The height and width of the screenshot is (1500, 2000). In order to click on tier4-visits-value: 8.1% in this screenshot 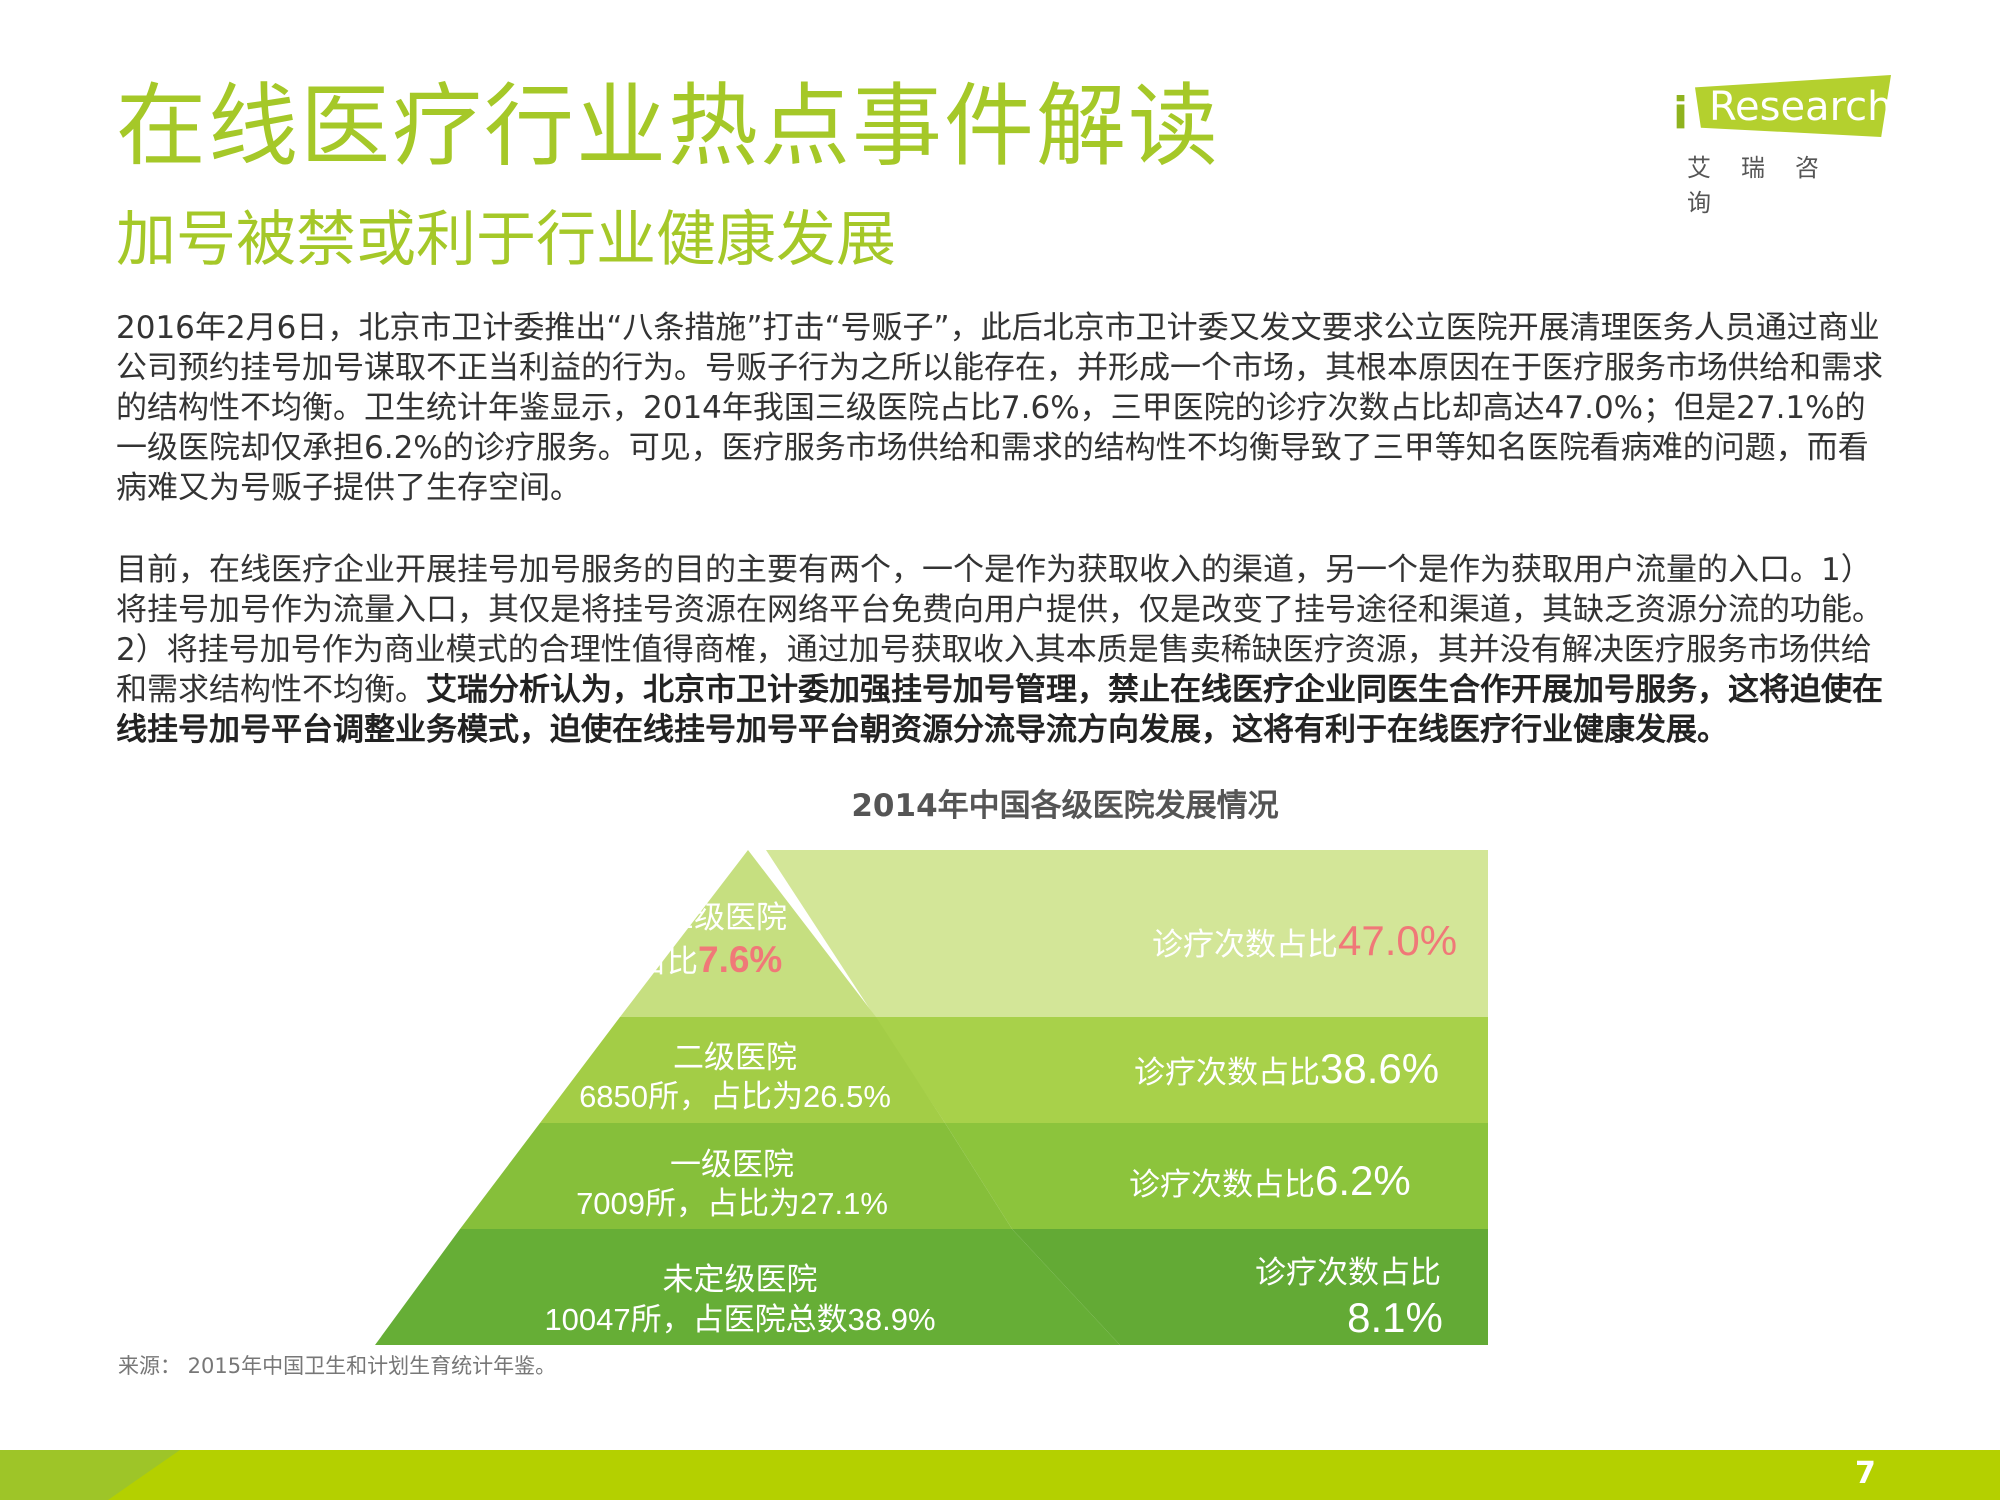, I will do `click(1395, 1317)`.